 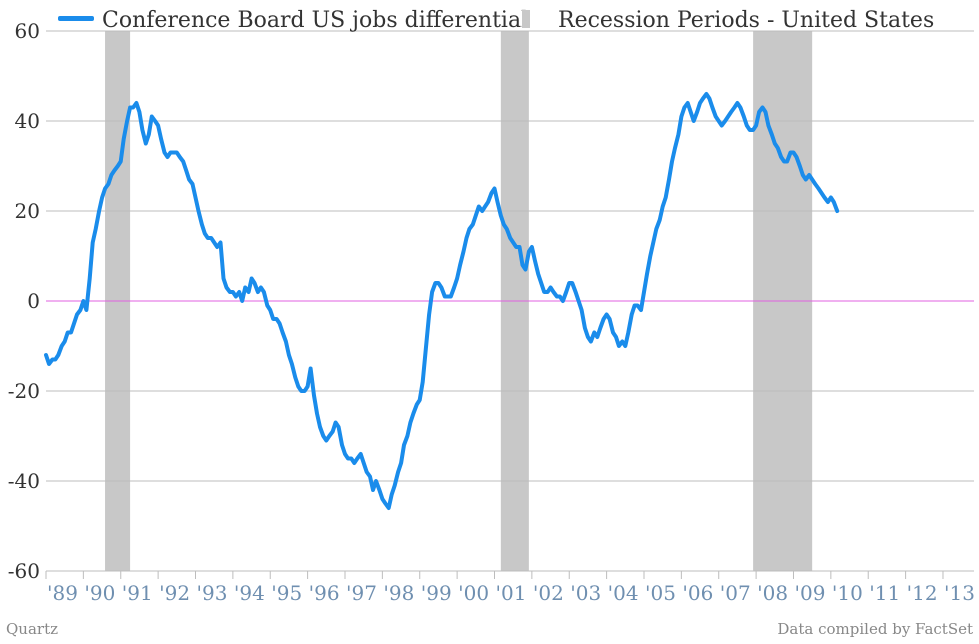 I want to click on x-tick-label: '98, so click(x=398, y=593).